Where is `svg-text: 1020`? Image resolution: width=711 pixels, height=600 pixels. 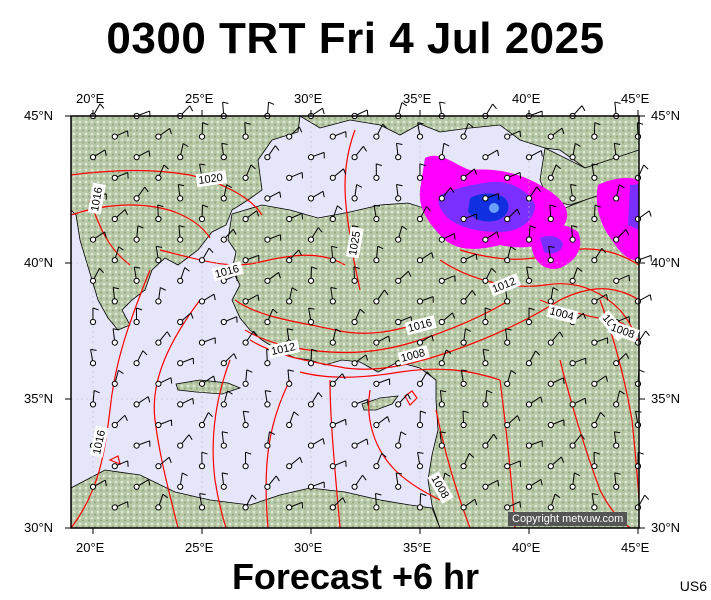 svg-text: 1020 is located at coordinates (211, 179).